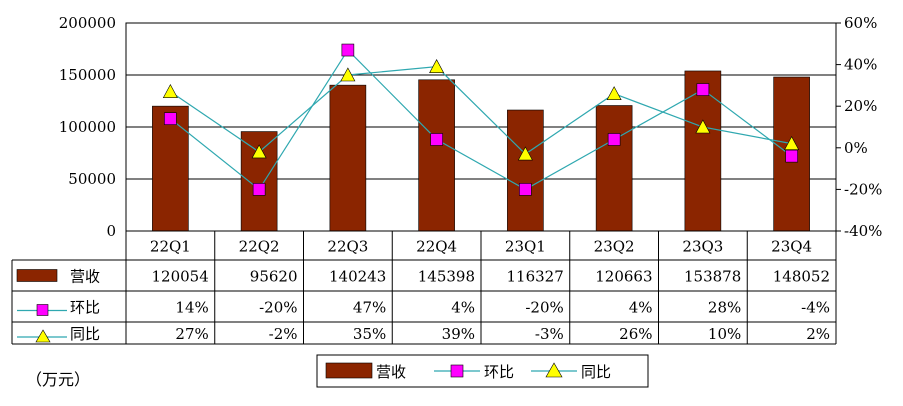 This screenshot has height=406, width=903. I want to click on x-tick-label: 22Q3, so click(347, 247).